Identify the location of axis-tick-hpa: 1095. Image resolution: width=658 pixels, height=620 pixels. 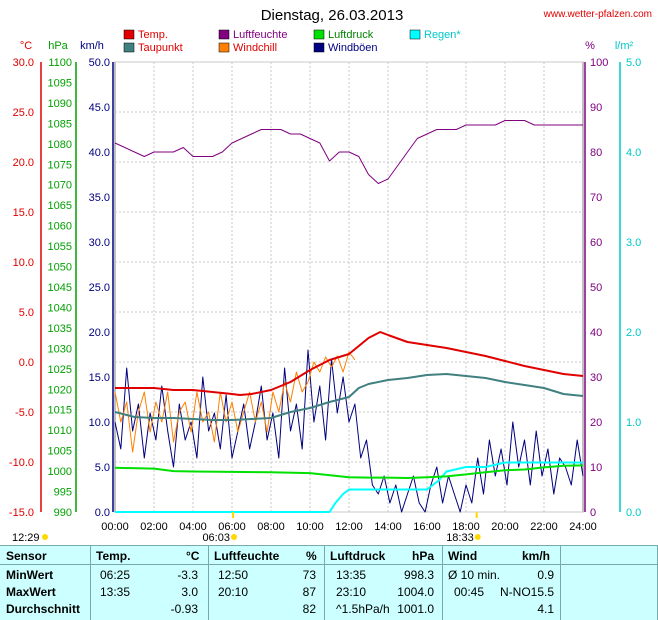
(60, 83).